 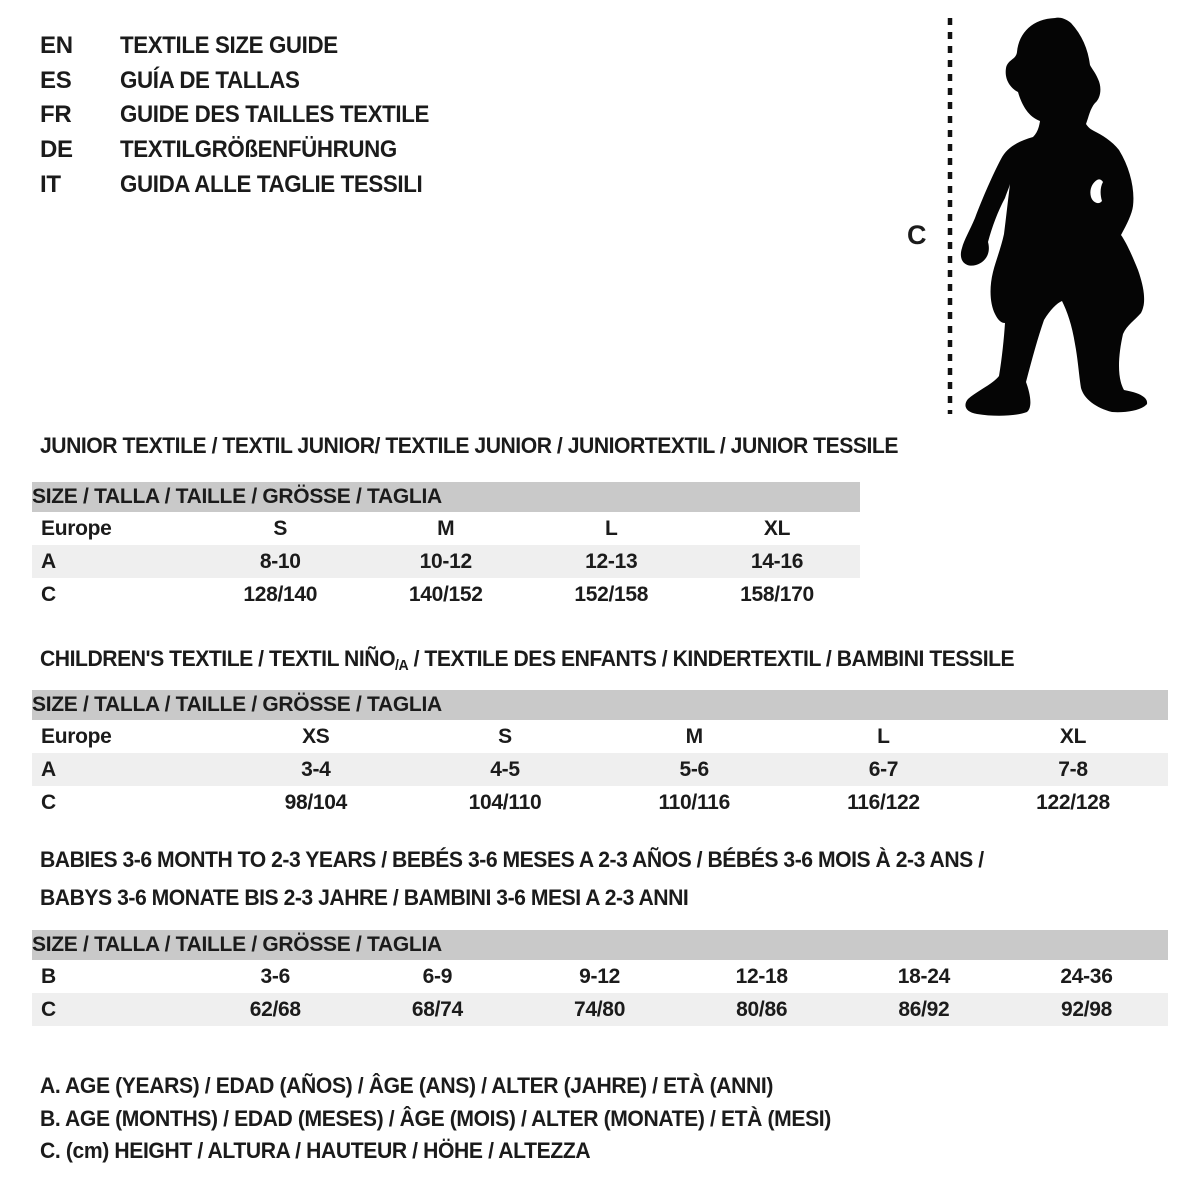 What do you see at coordinates (316, 736) in the screenshot?
I see `size-cell: XS` at bounding box center [316, 736].